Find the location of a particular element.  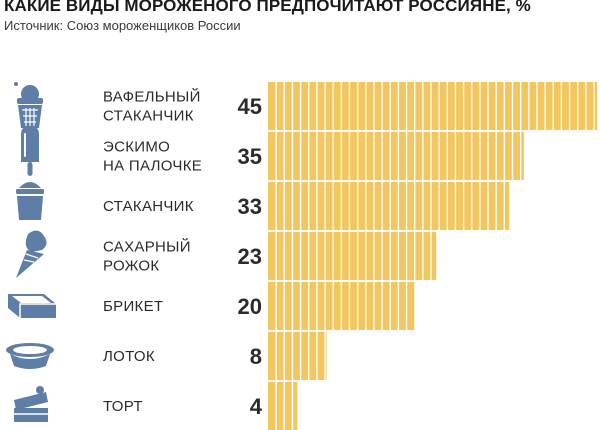

eskimo-icon is located at coordinates (30, 151).